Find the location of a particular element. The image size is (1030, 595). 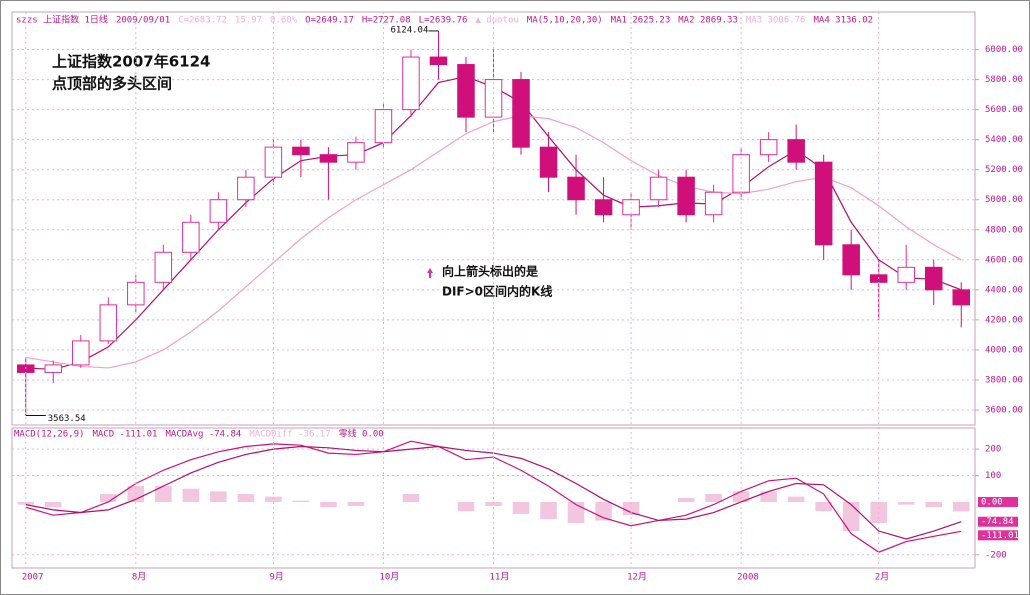

x-tick-label: 12月 is located at coordinates (637, 577).